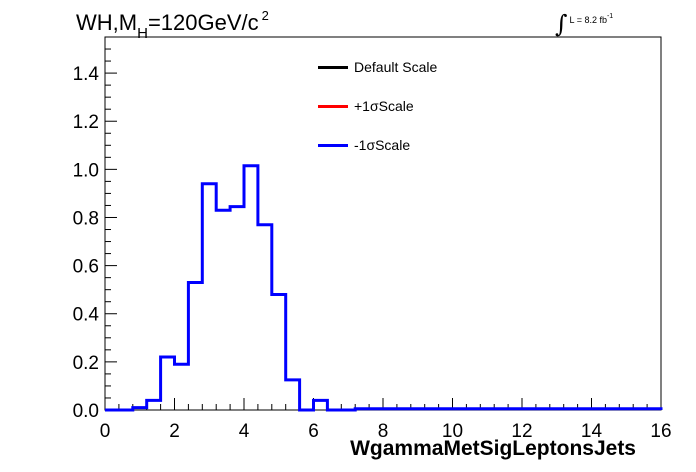 The width and height of the screenshot is (696, 472). What do you see at coordinates (86, 170) in the screenshot?
I see `y-tick-label: 1.0` at bounding box center [86, 170].